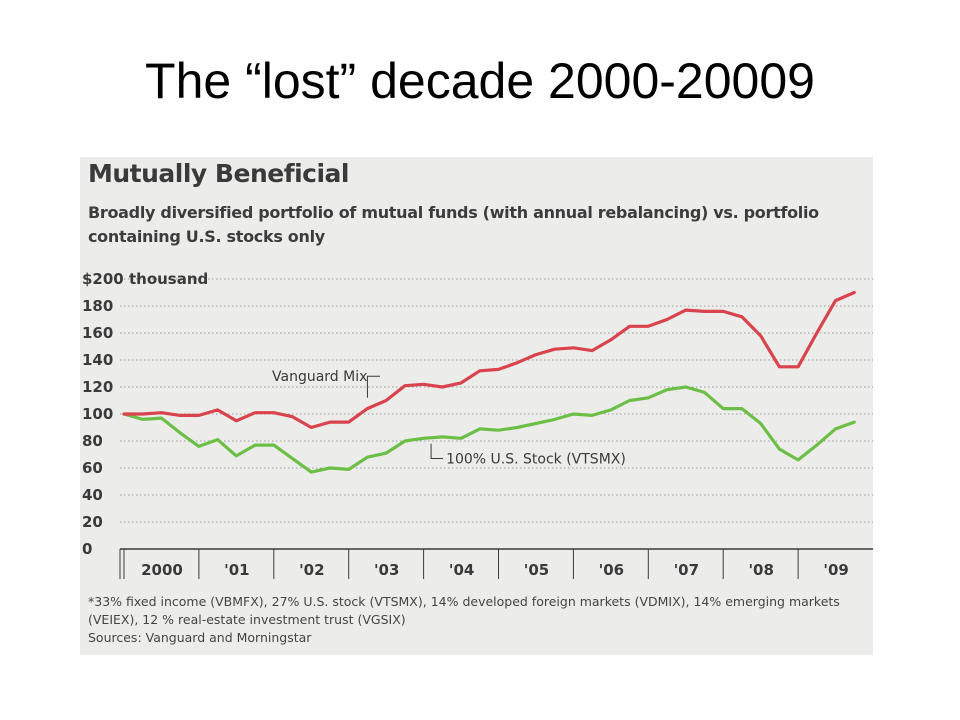  I want to click on y-tick-label: 20, so click(92, 522).